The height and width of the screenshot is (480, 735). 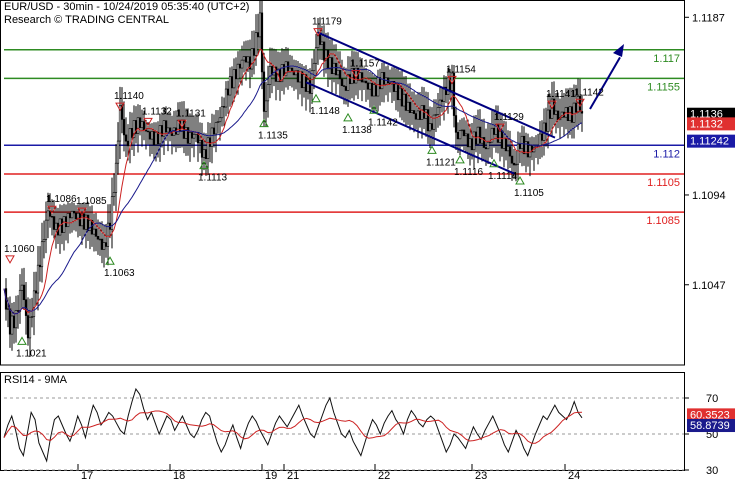 I want to click on swing-low-label: 1.1135, so click(x=273, y=136).